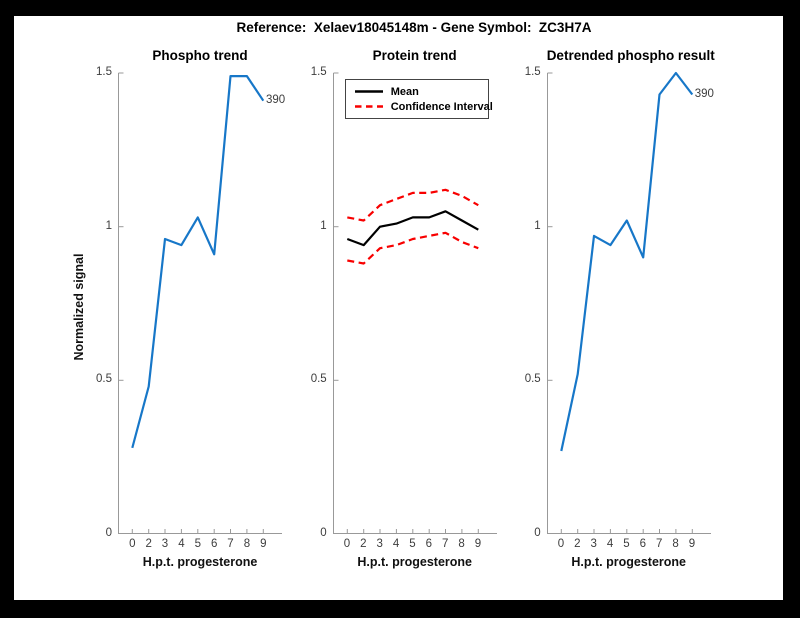 This screenshot has height=618, width=800. What do you see at coordinates (441, 106) in the screenshot?
I see `legend-label: Confidence Interval` at bounding box center [441, 106].